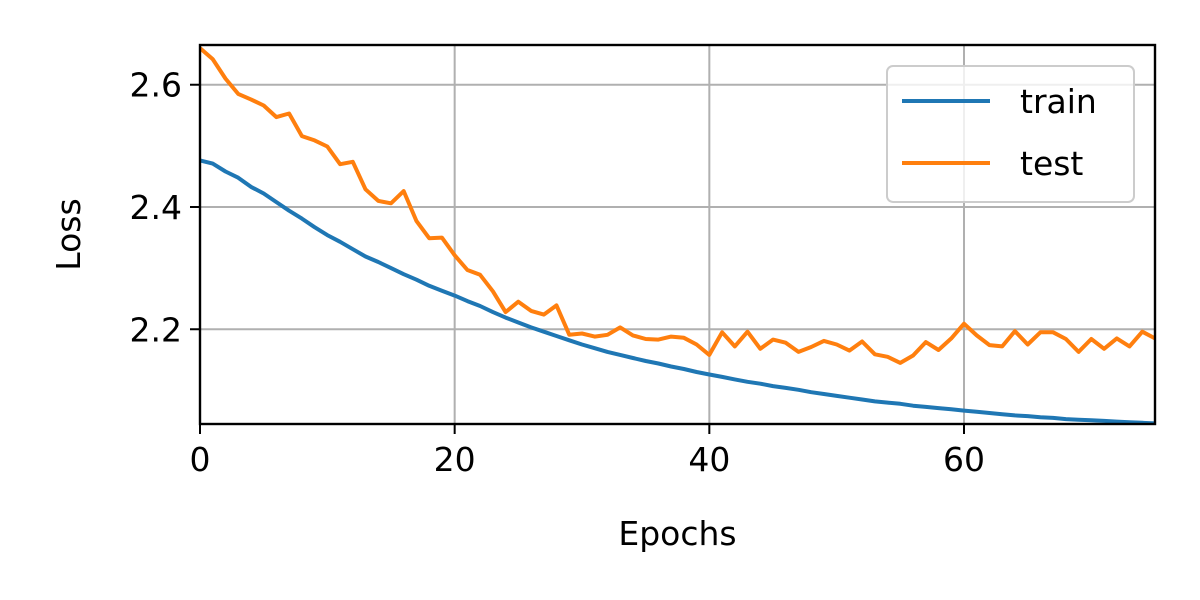 The image size is (1200, 600). Describe the element at coordinates (200, 459) in the screenshot. I see `x-tick-label: 0` at that location.